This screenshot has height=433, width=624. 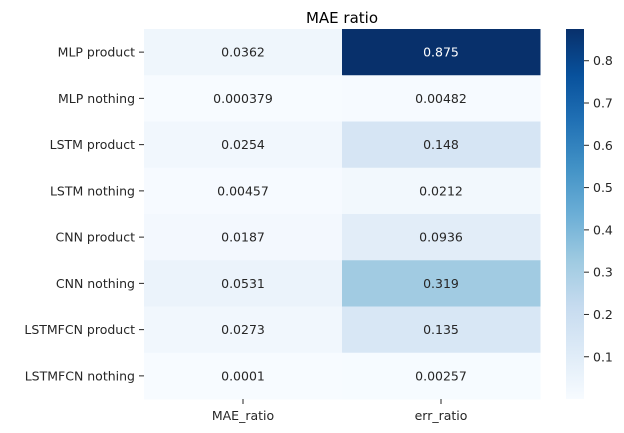 I want to click on row-label: LSTM product, so click(x=92, y=144).